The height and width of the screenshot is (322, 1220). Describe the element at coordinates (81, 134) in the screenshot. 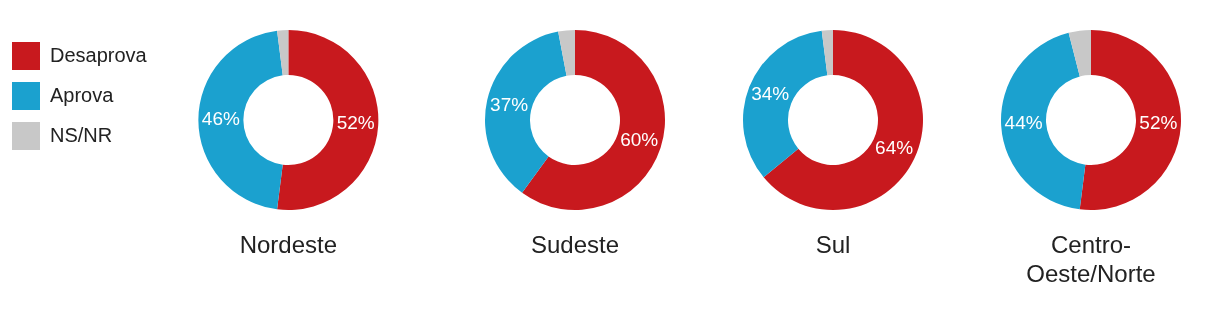

I see `legend-label: NS/NR` at that location.